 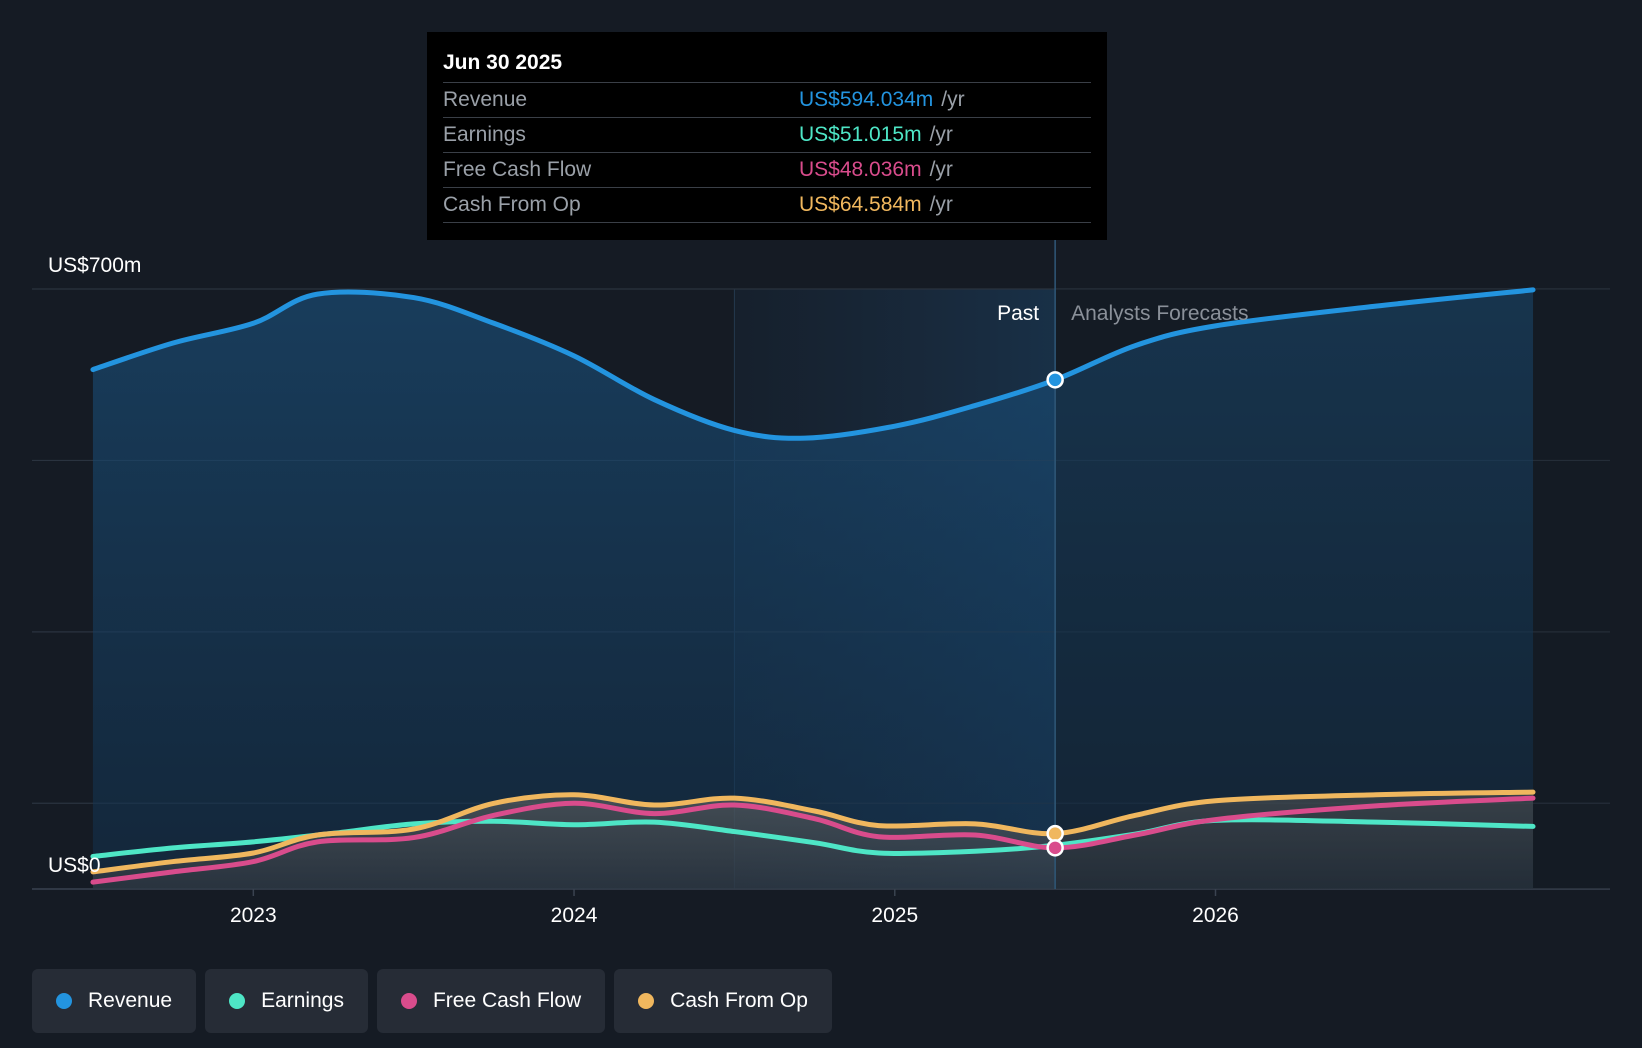 I want to click on tooltip-row-cash-from-op: Cash From Op US$64.584m /yr, so click(x=767, y=205).